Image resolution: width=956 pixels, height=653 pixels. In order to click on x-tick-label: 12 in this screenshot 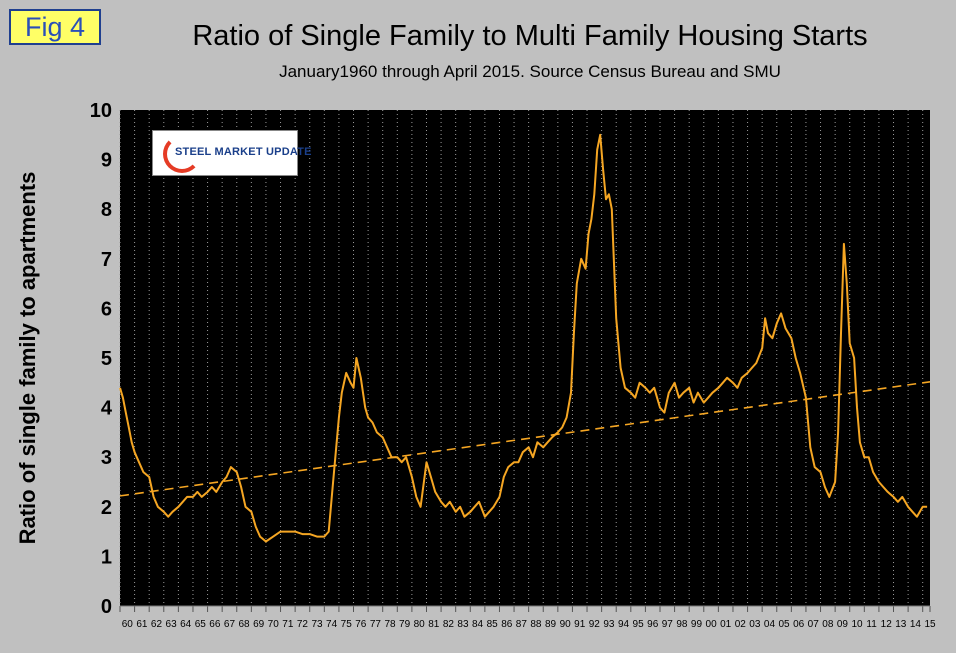, I will do `click(887, 624)`.